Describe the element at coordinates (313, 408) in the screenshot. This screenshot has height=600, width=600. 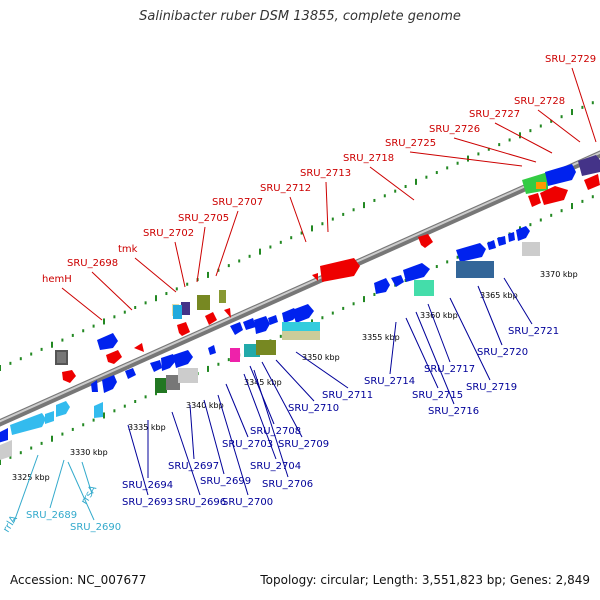
I see `bottom-gene-label: SRU_2710` at that location.